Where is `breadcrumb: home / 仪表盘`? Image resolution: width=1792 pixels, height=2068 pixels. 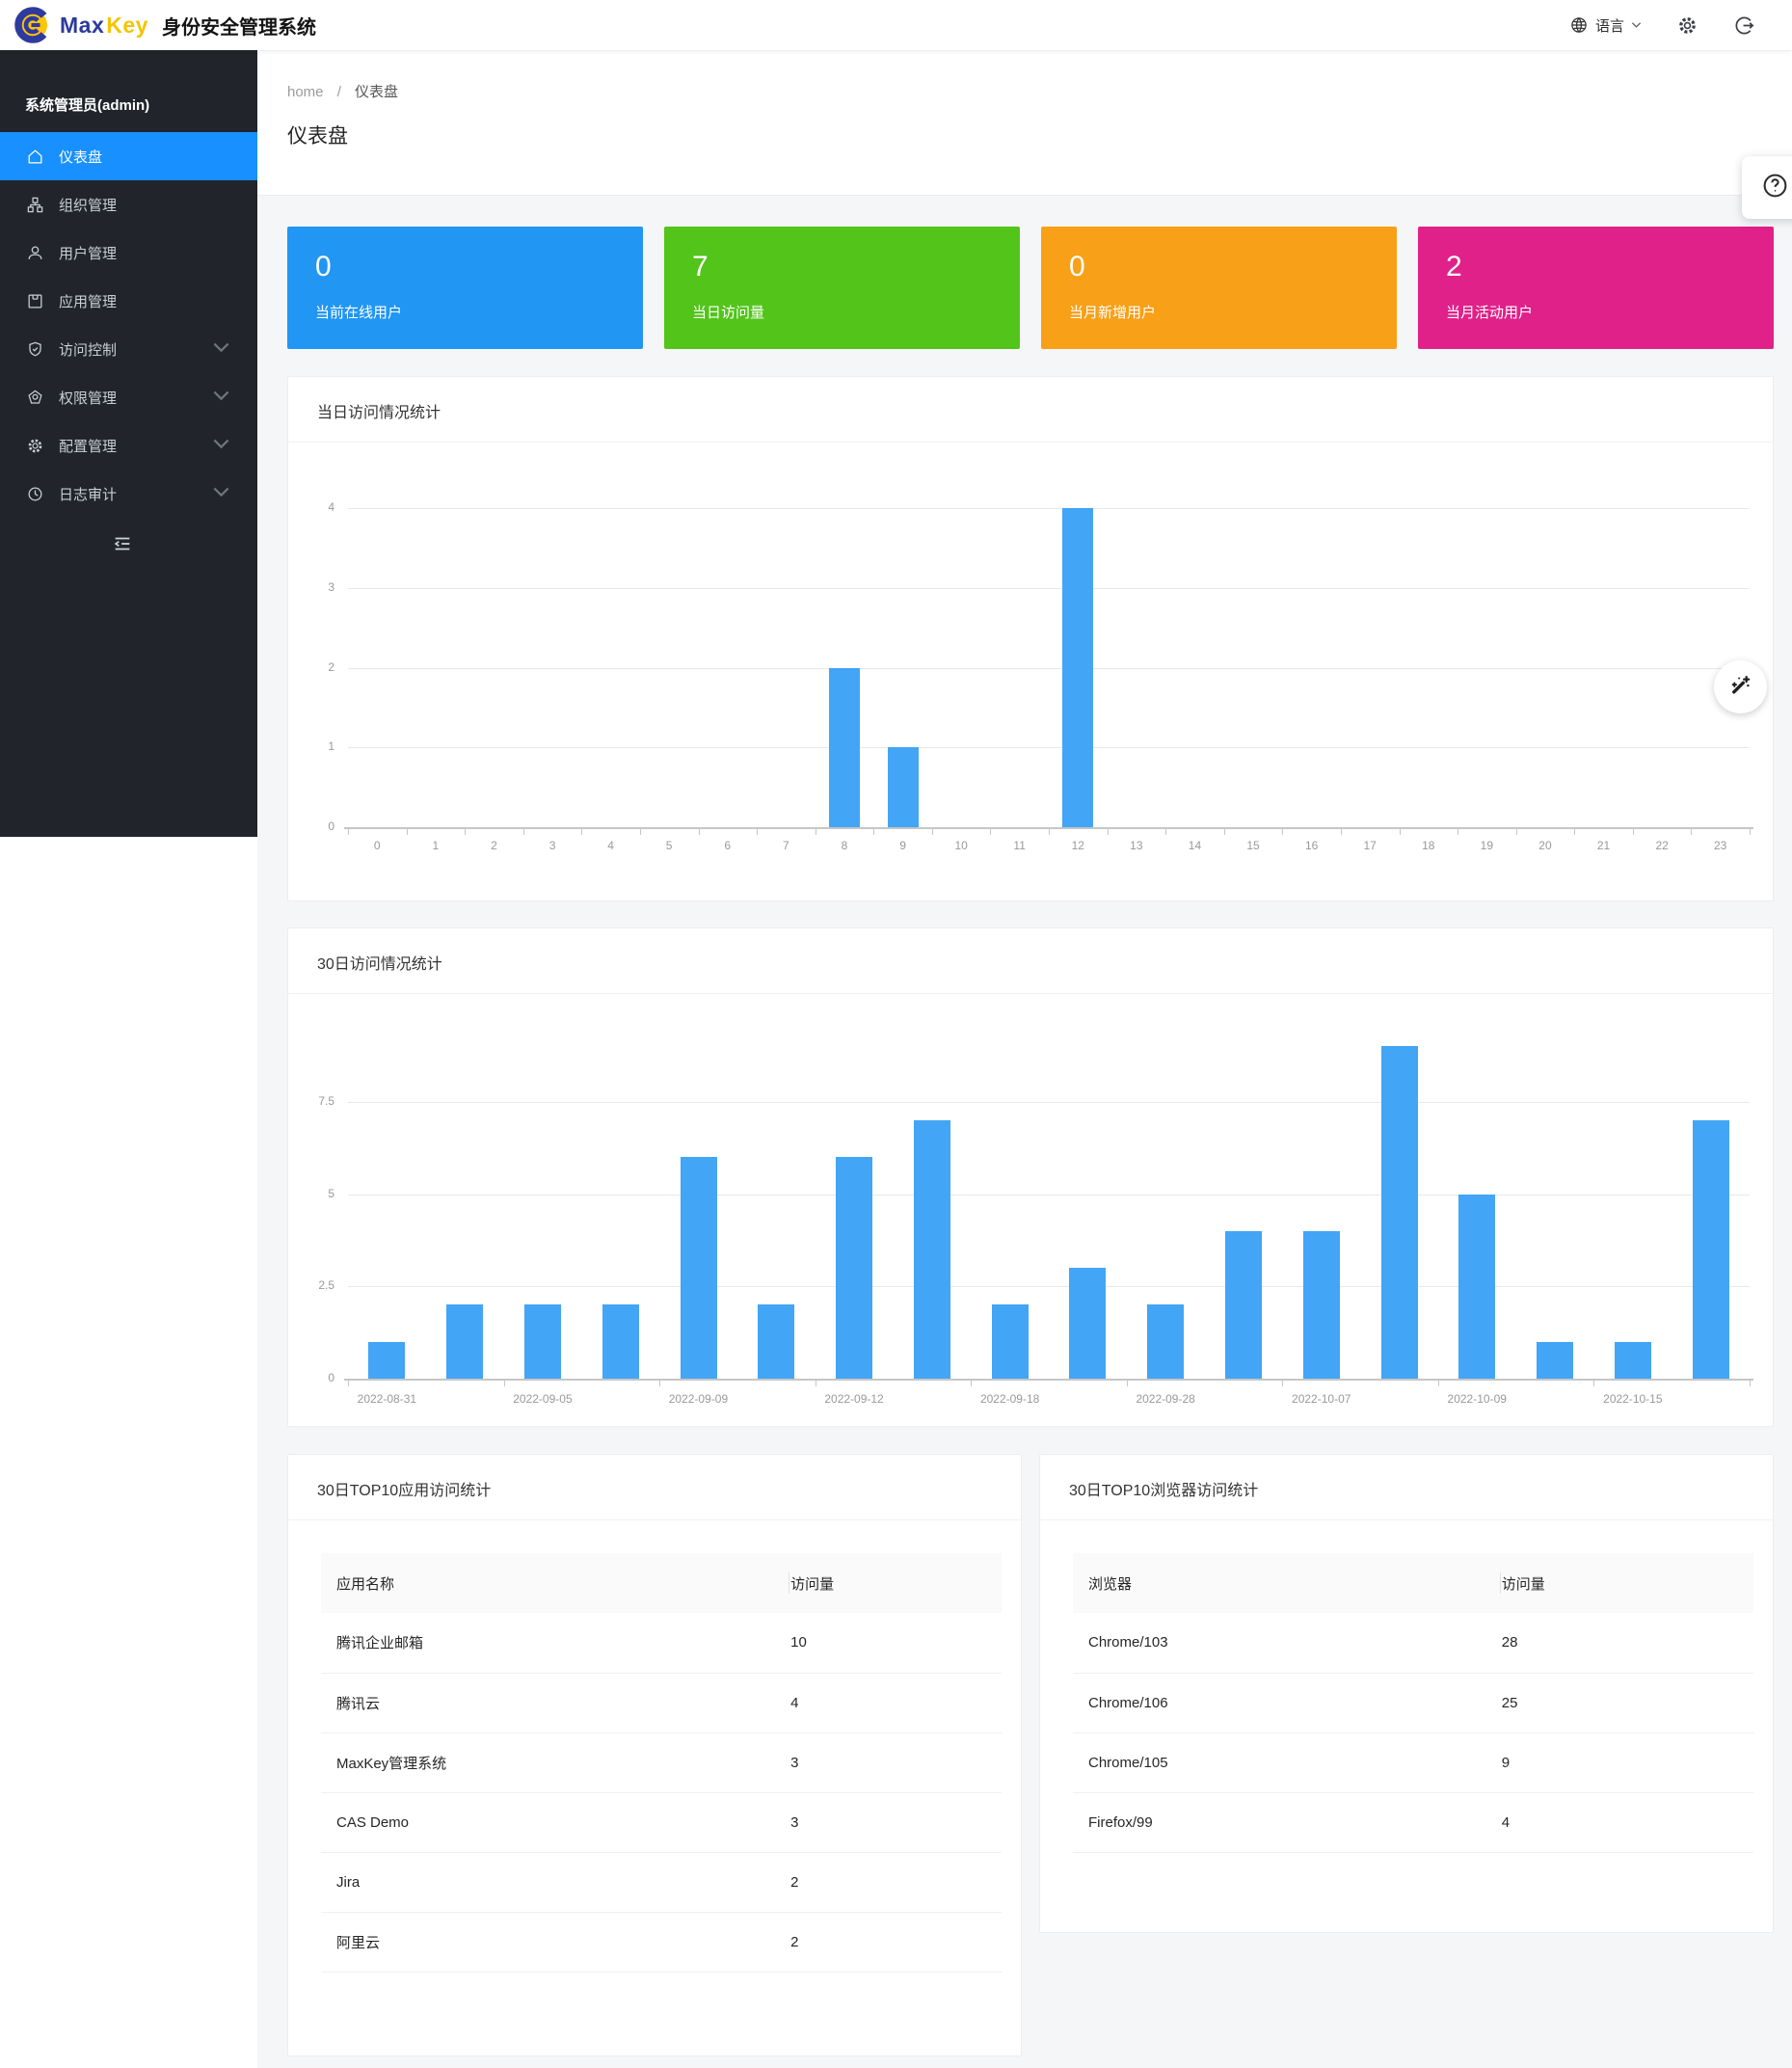 breadcrumb: home / 仪表盘 is located at coordinates (1039, 75).